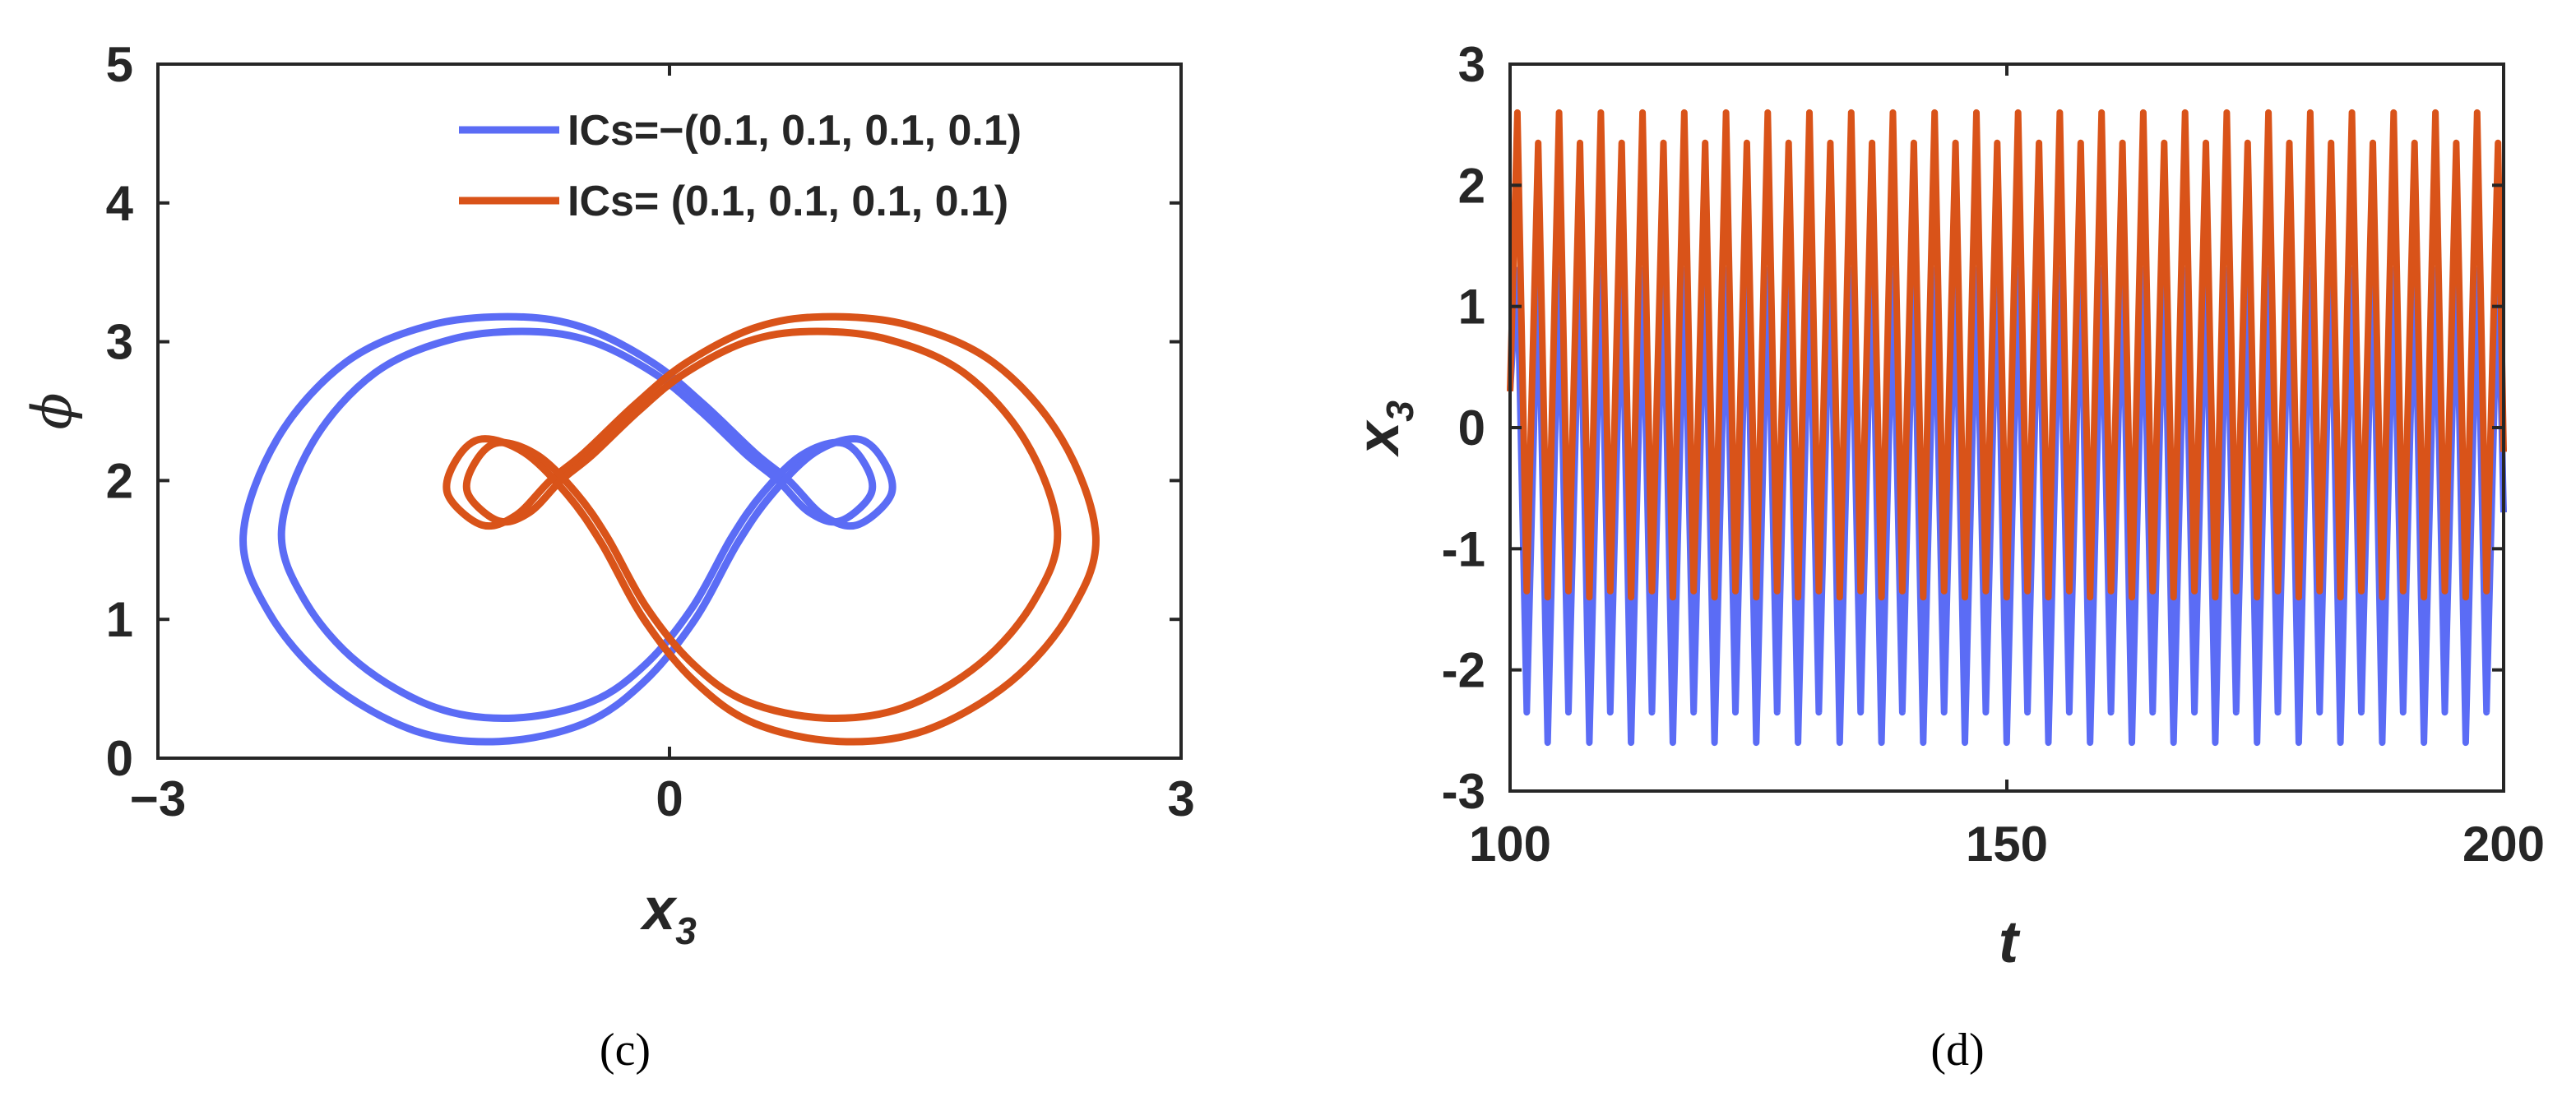 Image resolution: width=2576 pixels, height=1106 pixels. Describe the element at coordinates (670, 798) in the screenshot. I see `phase-portrait-xtick-label: 0` at that location.